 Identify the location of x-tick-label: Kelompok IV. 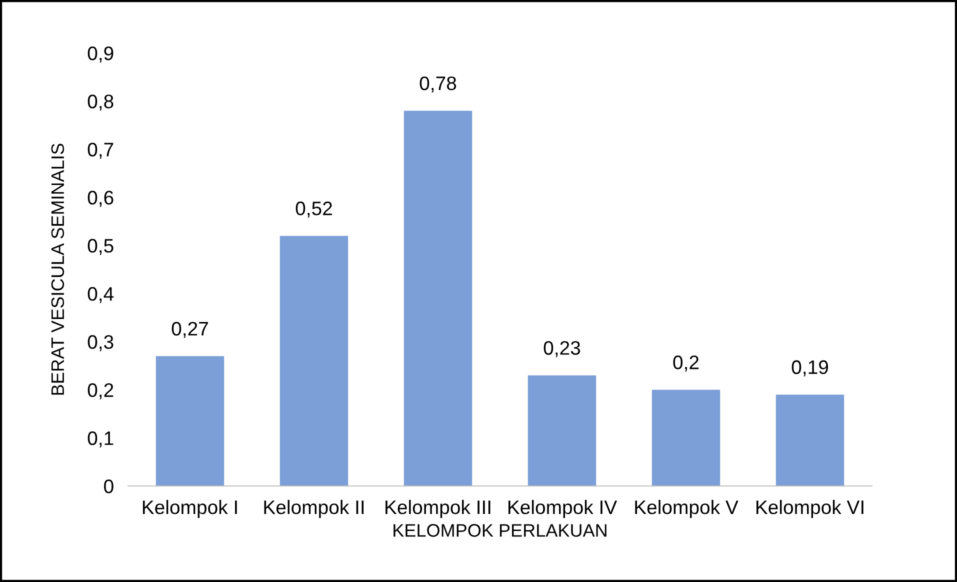
(563, 509).